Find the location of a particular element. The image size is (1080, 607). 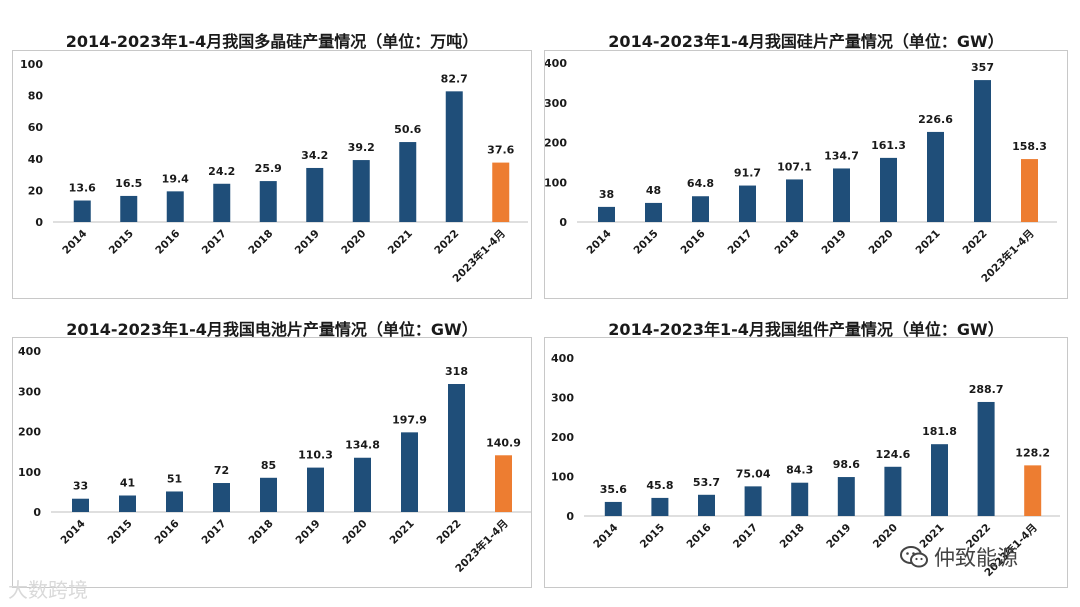

data-label: 318 is located at coordinates (456, 371).